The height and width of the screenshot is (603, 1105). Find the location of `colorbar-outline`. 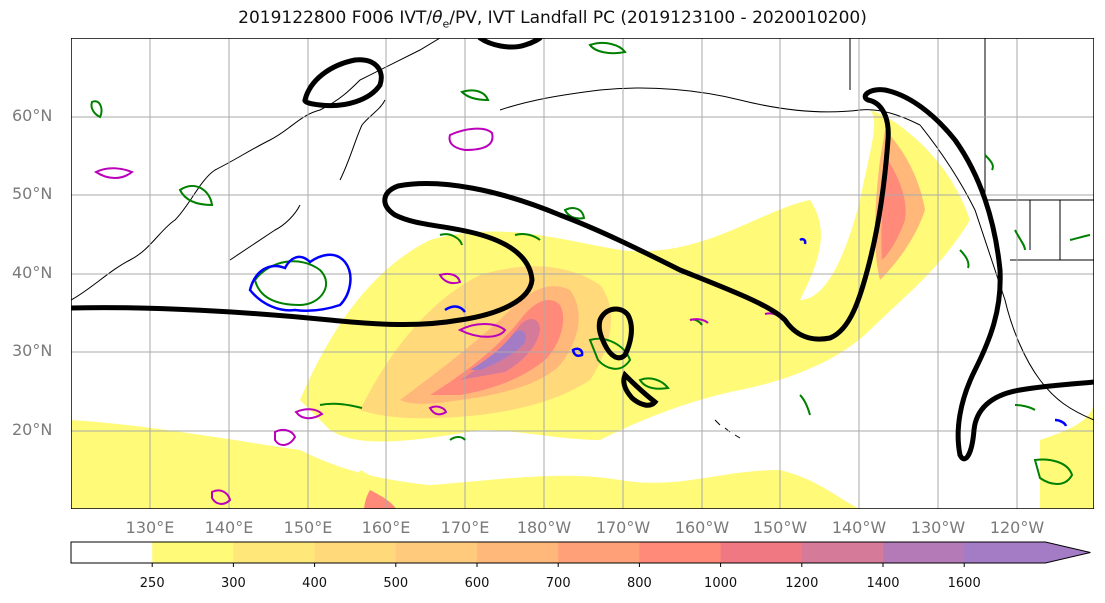

colorbar-outline is located at coordinates (580, 552).